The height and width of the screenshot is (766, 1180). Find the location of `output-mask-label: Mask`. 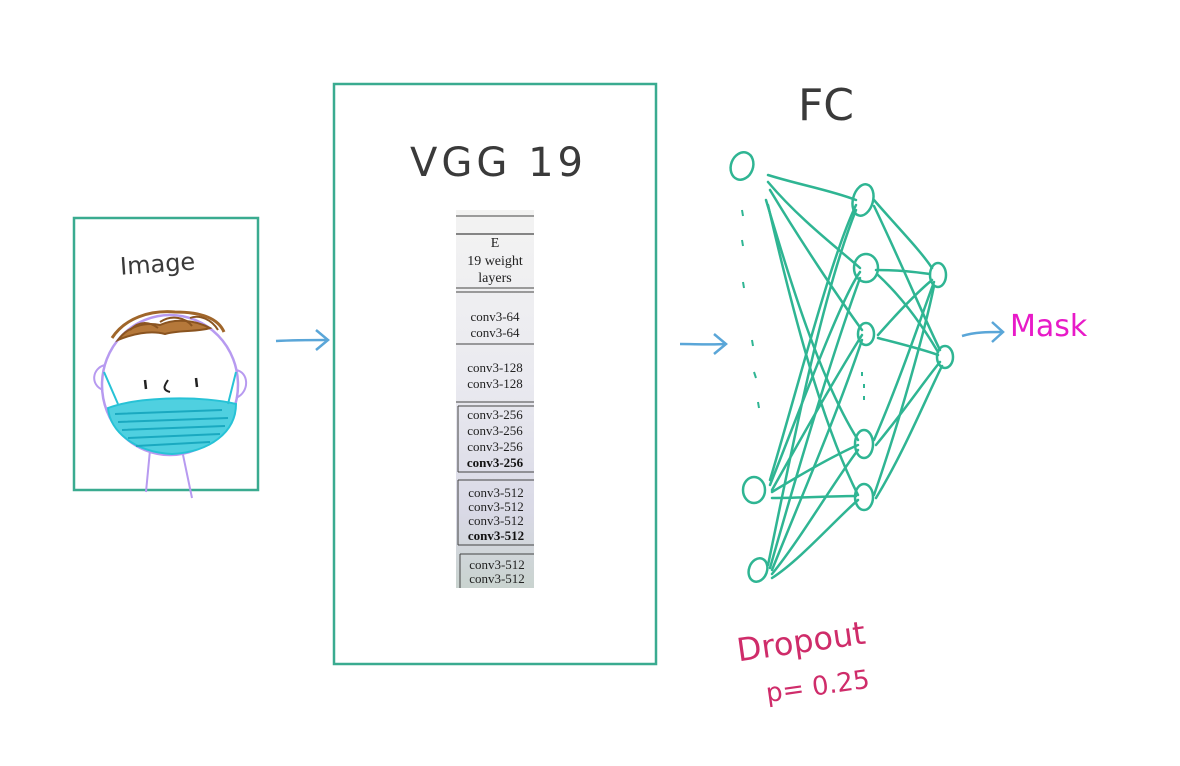

output-mask-label: Mask is located at coordinates (1049, 326).